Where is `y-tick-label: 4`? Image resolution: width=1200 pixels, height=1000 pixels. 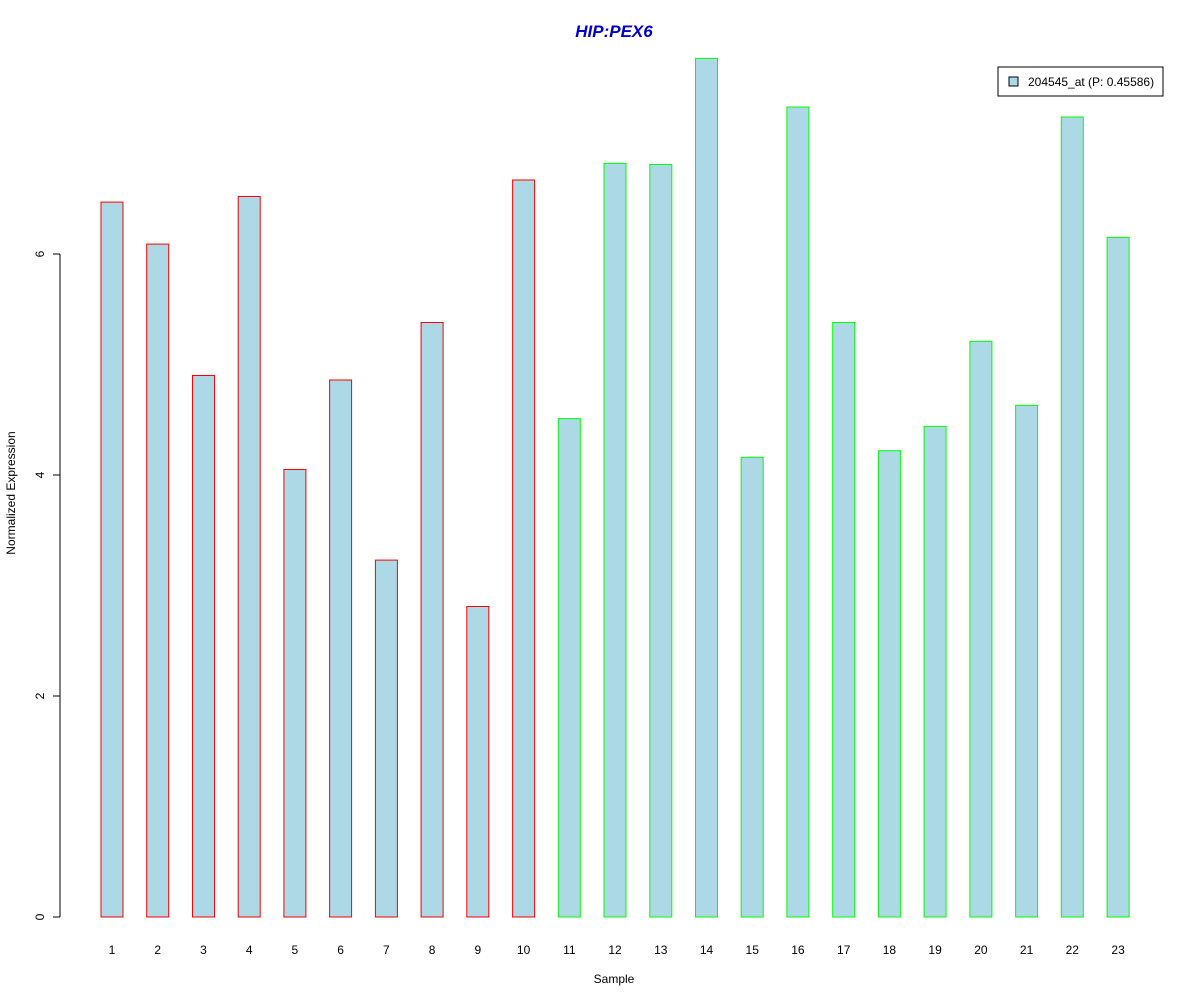 y-tick-label: 4 is located at coordinates (40, 474).